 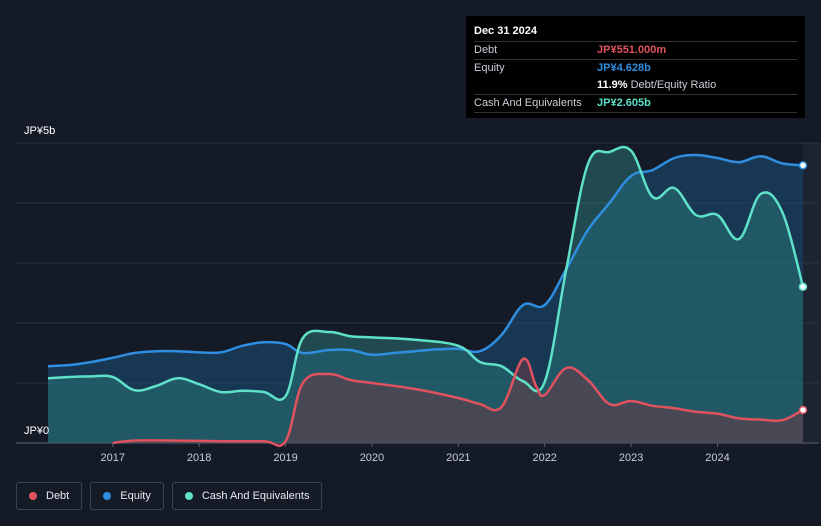 What do you see at coordinates (803, 286) in the screenshot?
I see `cash-and-equivalents-end-marker` at bounding box center [803, 286].